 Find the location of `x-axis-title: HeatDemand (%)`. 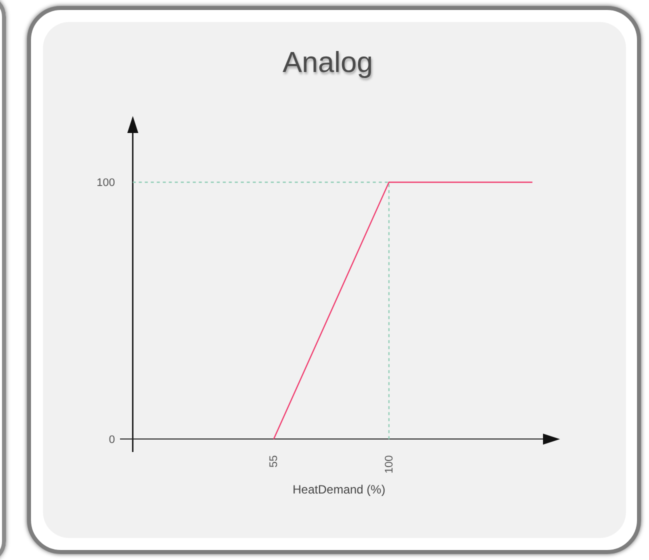

x-axis-title: HeatDemand (%) is located at coordinates (339, 489).